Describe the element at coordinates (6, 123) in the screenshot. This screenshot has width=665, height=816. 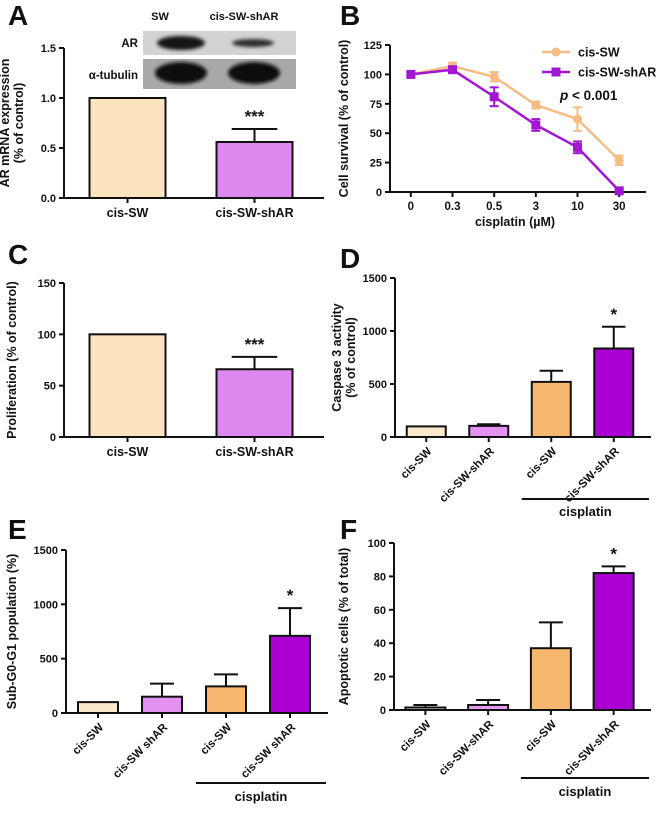
I see `y-axis-label: AR mRNA expression` at that location.